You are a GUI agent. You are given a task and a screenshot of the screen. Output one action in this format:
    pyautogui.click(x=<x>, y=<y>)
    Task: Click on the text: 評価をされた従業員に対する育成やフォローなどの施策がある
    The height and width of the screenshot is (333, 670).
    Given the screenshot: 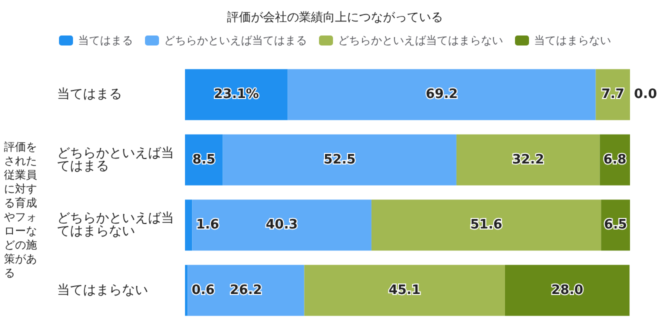 What is the action you would take?
    pyautogui.click(x=20, y=210)
    